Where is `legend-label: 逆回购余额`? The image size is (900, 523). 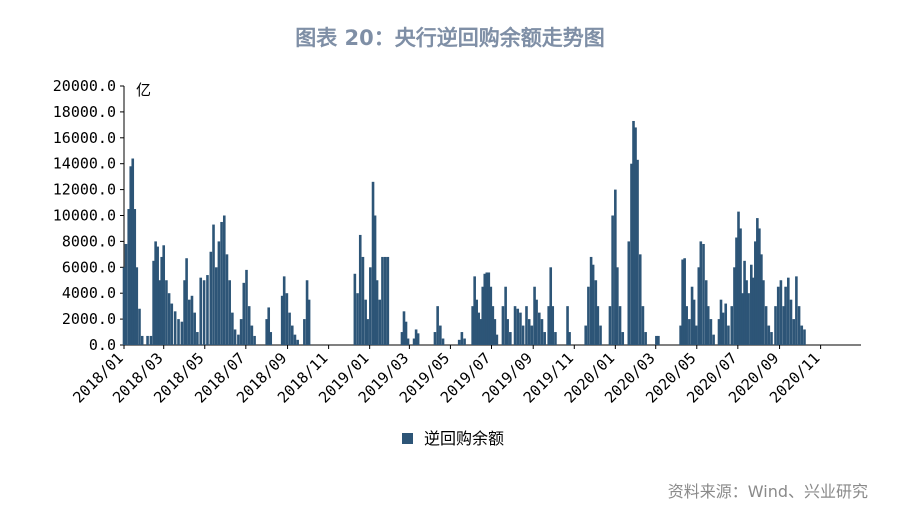
legend-label: 逆回购余额 is located at coordinates (464, 438).